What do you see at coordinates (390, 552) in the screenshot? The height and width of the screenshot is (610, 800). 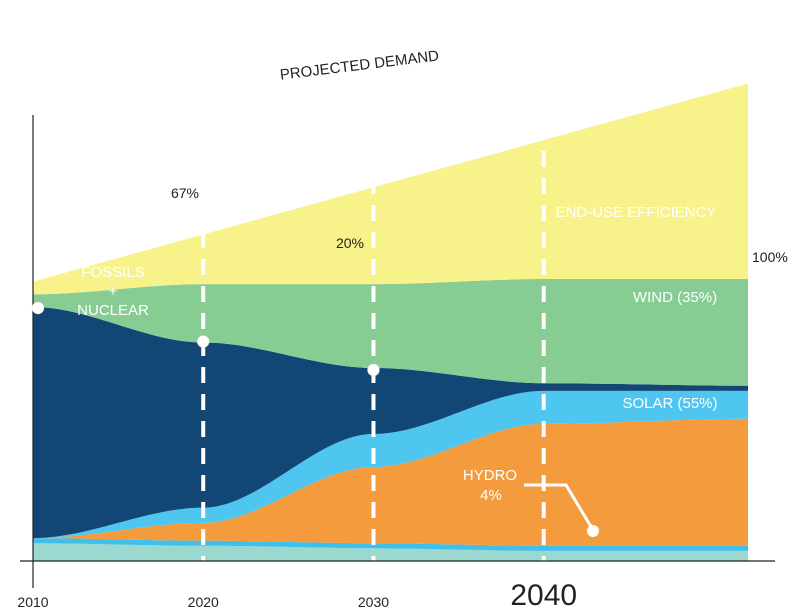 I see `area-hydro` at bounding box center [390, 552].